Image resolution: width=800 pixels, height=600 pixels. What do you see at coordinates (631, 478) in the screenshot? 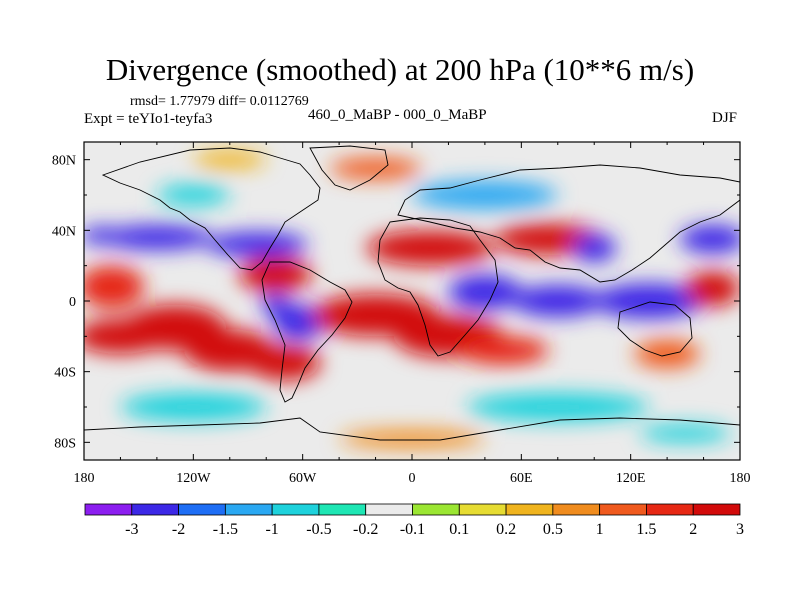
I see `x-tick-label: 120E` at bounding box center [631, 478].